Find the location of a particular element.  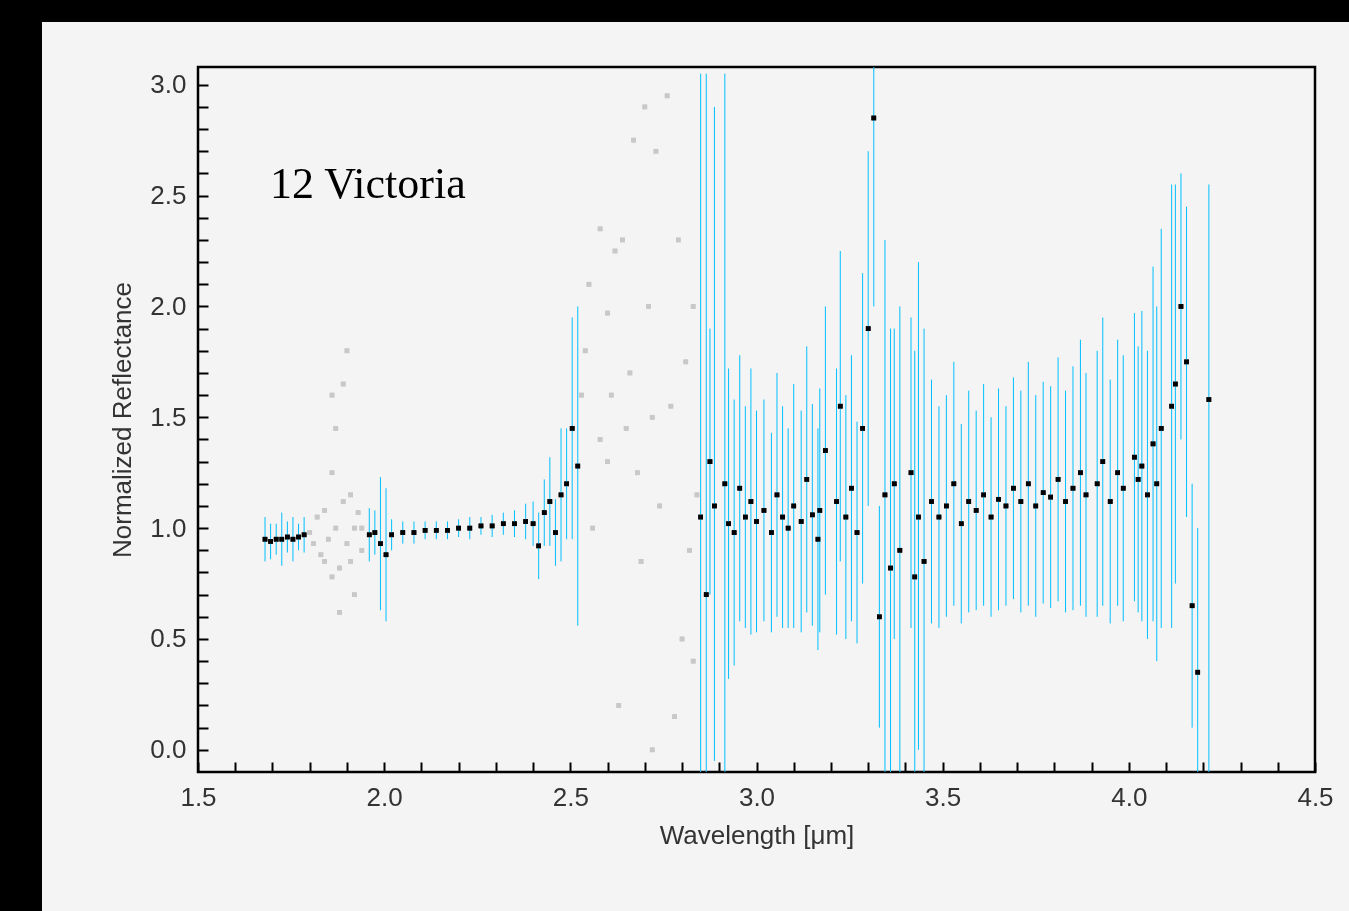

x-tick-label: 3.5 is located at coordinates (943, 796).